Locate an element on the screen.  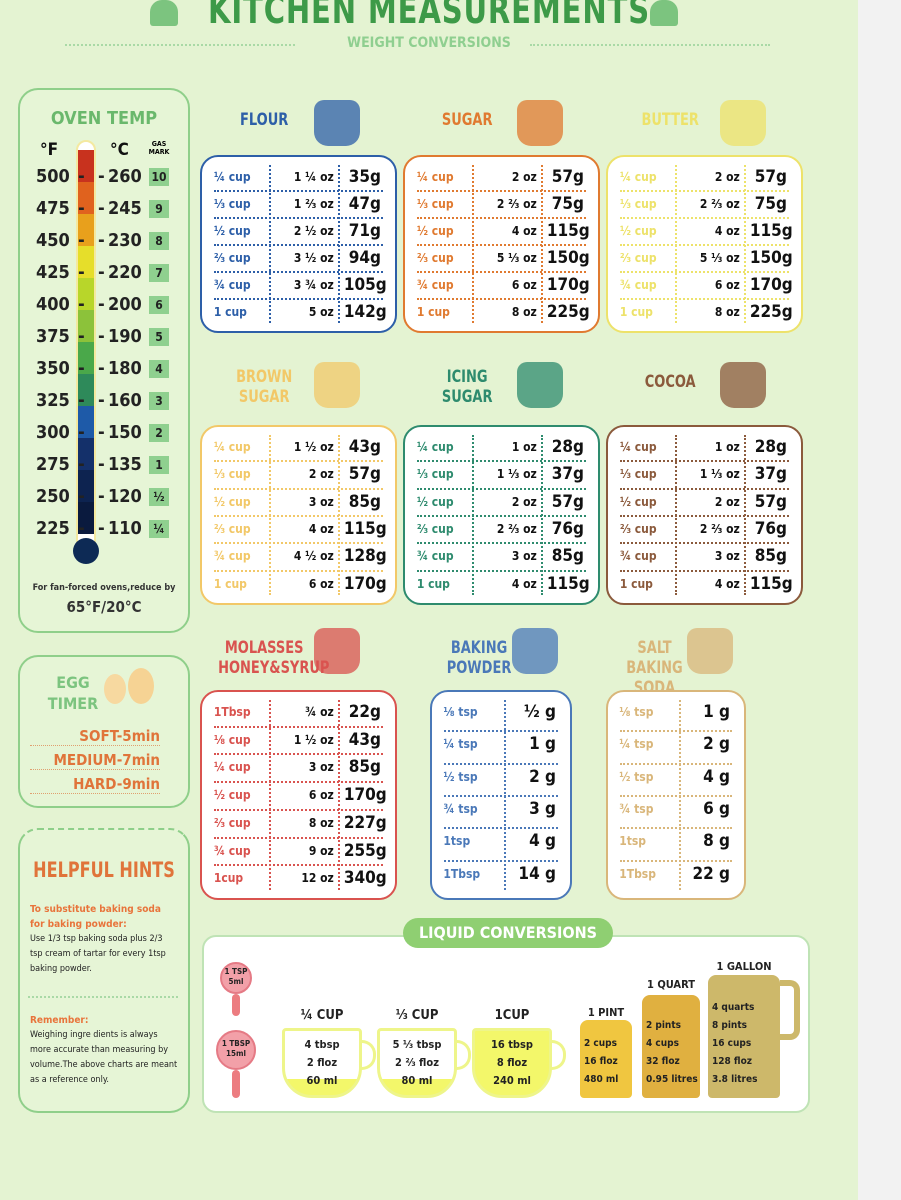
measure-cell: 1 cup is located at coordinates (433, 312).